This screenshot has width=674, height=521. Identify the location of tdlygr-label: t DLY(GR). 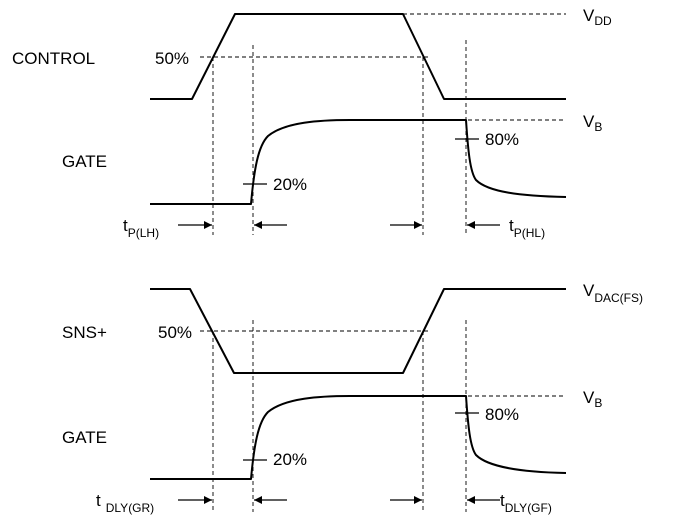
(125, 503).